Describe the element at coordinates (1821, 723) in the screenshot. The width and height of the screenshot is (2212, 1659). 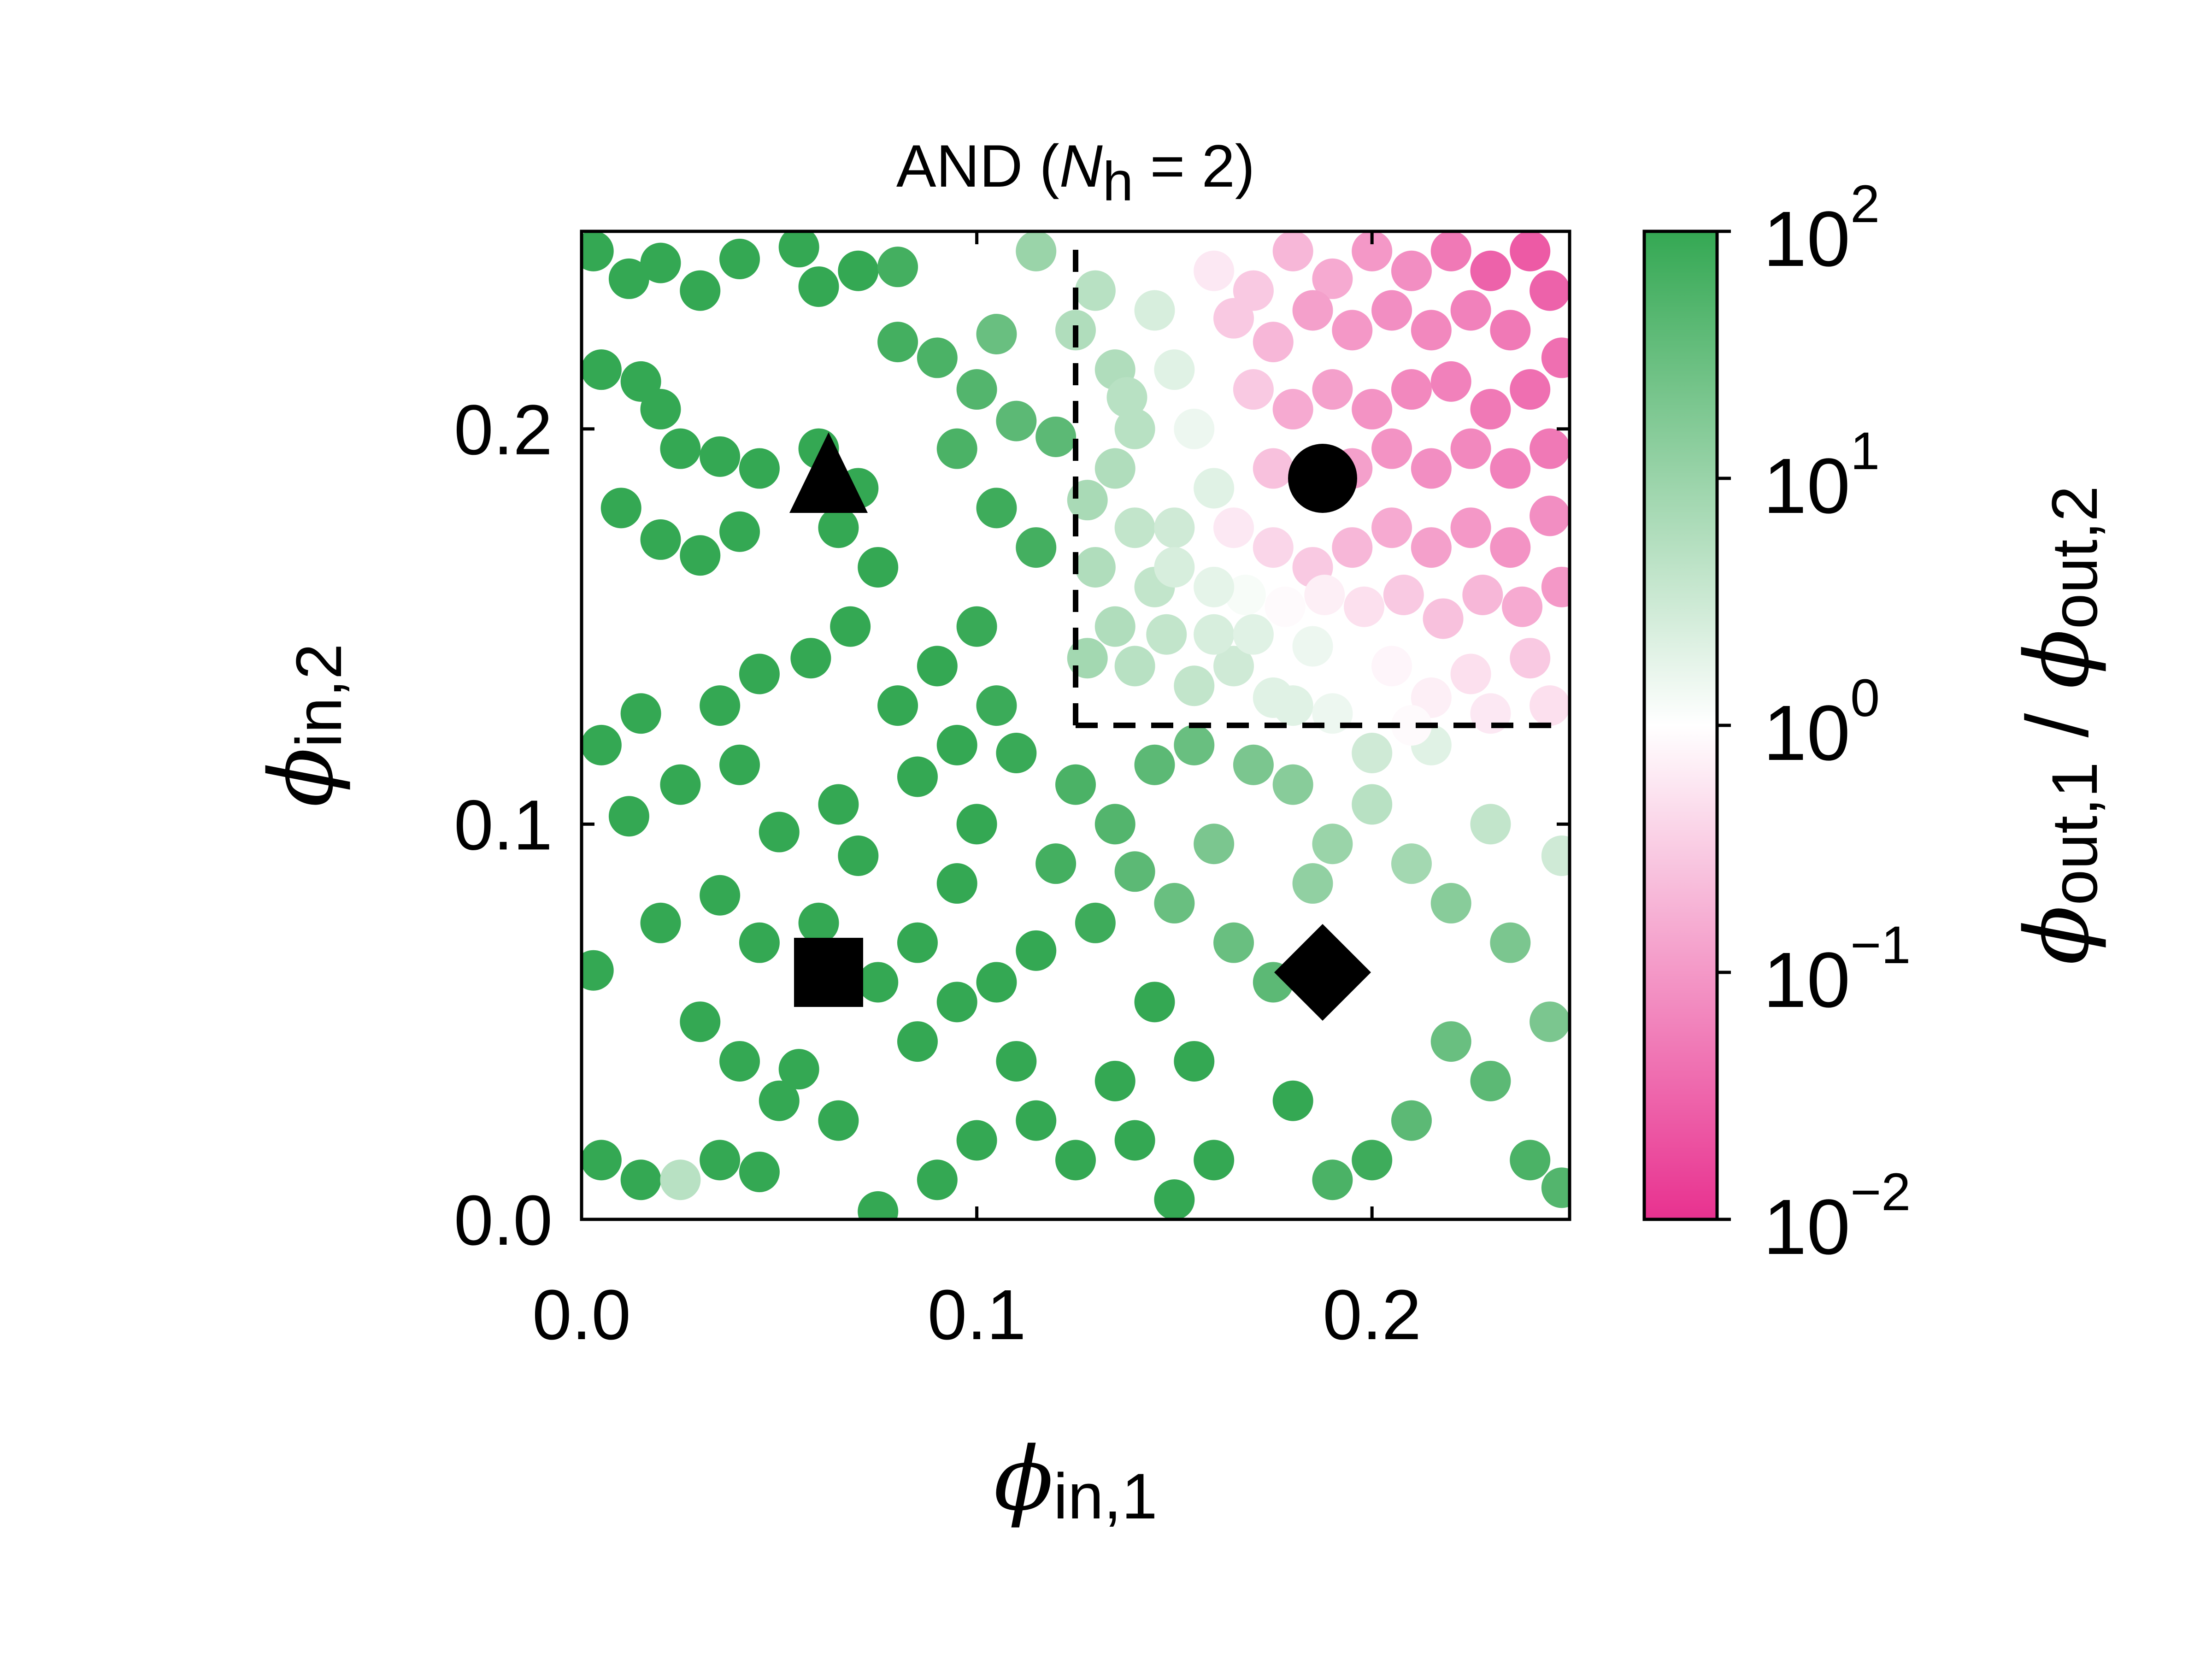
I see `colorbar-tick-label: 10⁰` at that location.